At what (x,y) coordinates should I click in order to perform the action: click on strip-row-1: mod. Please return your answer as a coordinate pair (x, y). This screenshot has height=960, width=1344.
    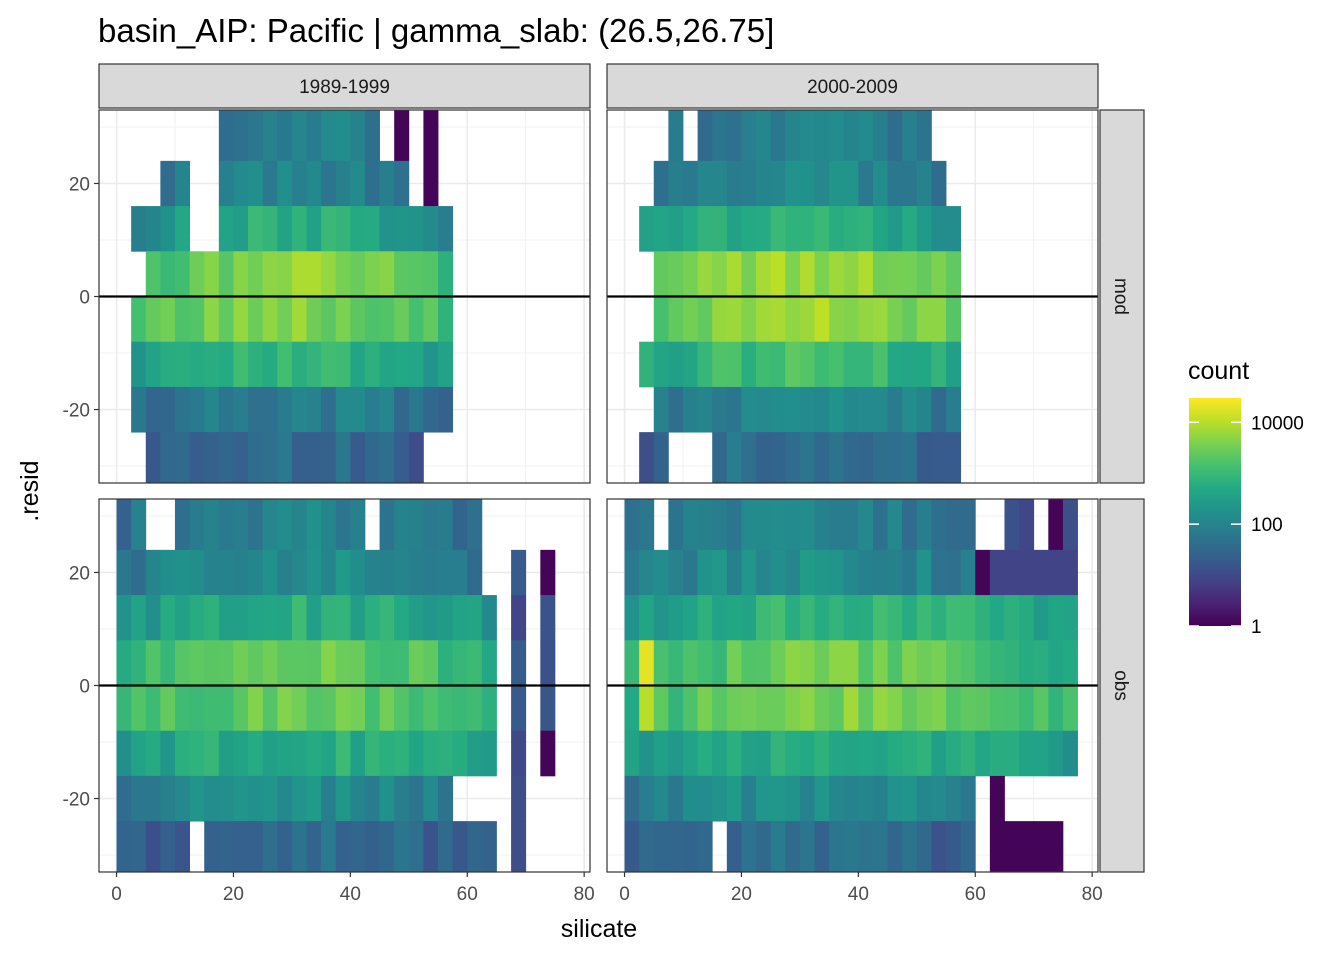
    Looking at the image, I should click on (1122, 296).